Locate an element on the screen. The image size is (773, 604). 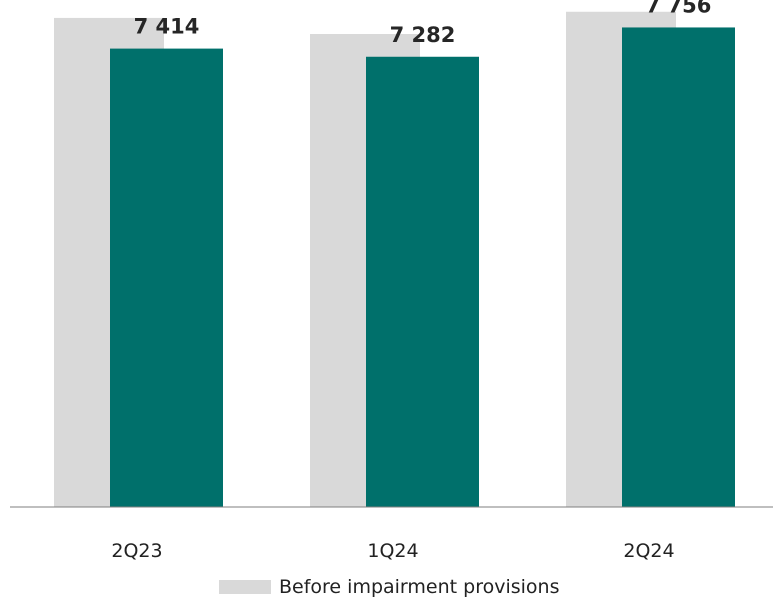
legend-label: Before impairment provisions is located at coordinates (419, 587).